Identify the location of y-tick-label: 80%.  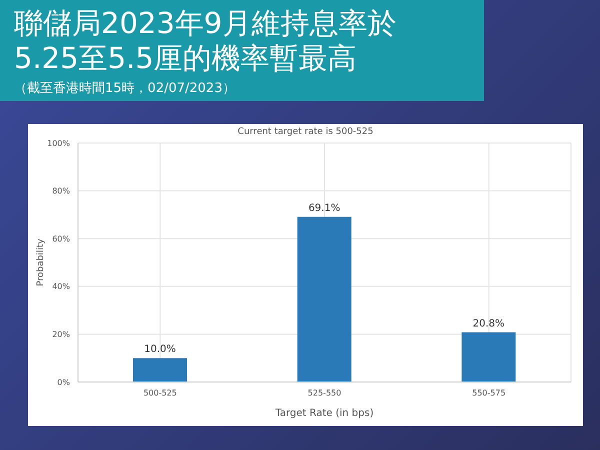
(61, 191).